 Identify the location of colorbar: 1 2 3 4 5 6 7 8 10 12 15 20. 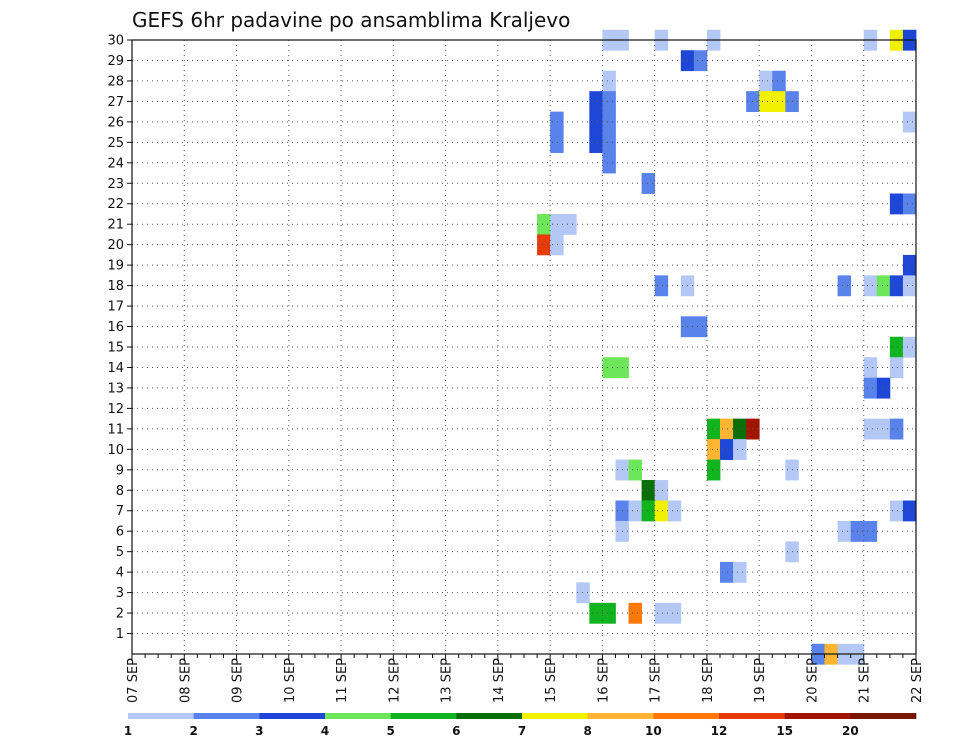
(520, 725).